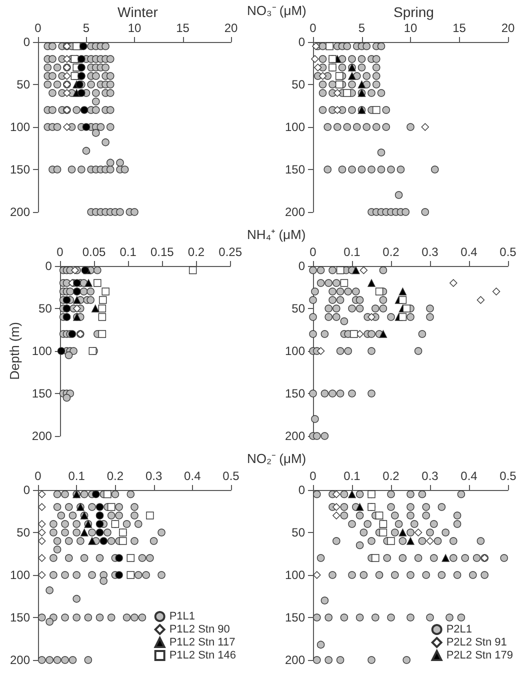 Image resolution: width=522 pixels, height=673 pixels. What do you see at coordinates (202, 656) in the screenshot?
I see `legend-label: P1L2 Stn 146` at bounding box center [202, 656].